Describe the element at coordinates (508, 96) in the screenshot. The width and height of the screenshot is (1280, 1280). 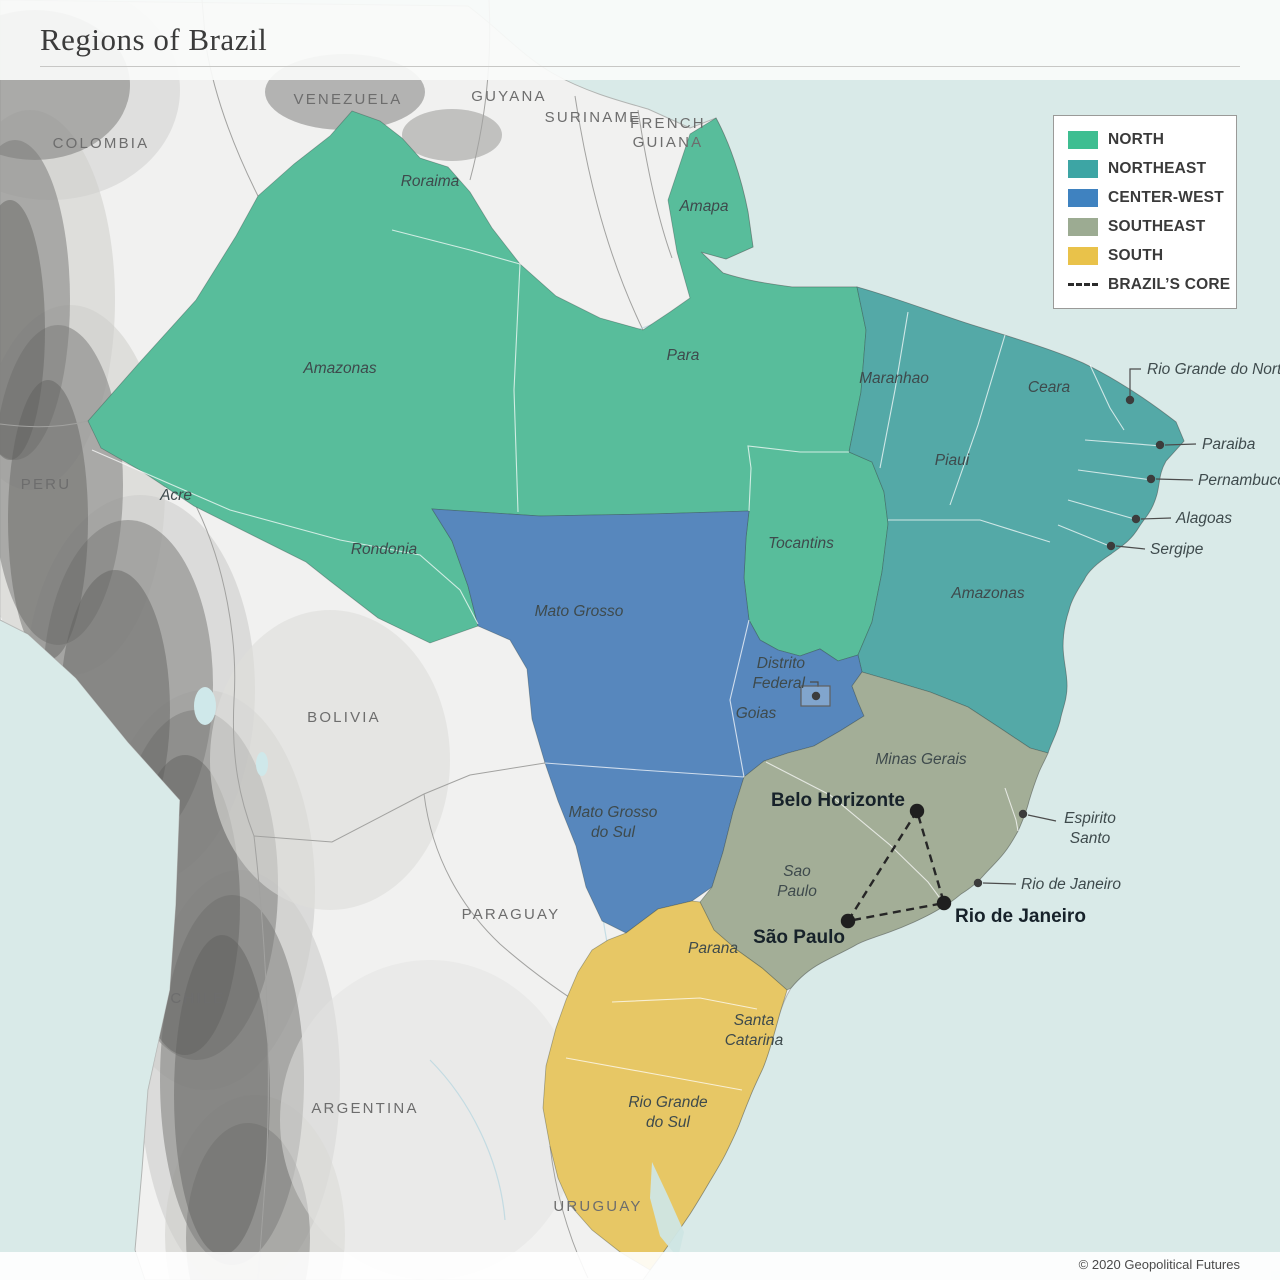
I see `country-label-guyana: GUYANA` at that location.